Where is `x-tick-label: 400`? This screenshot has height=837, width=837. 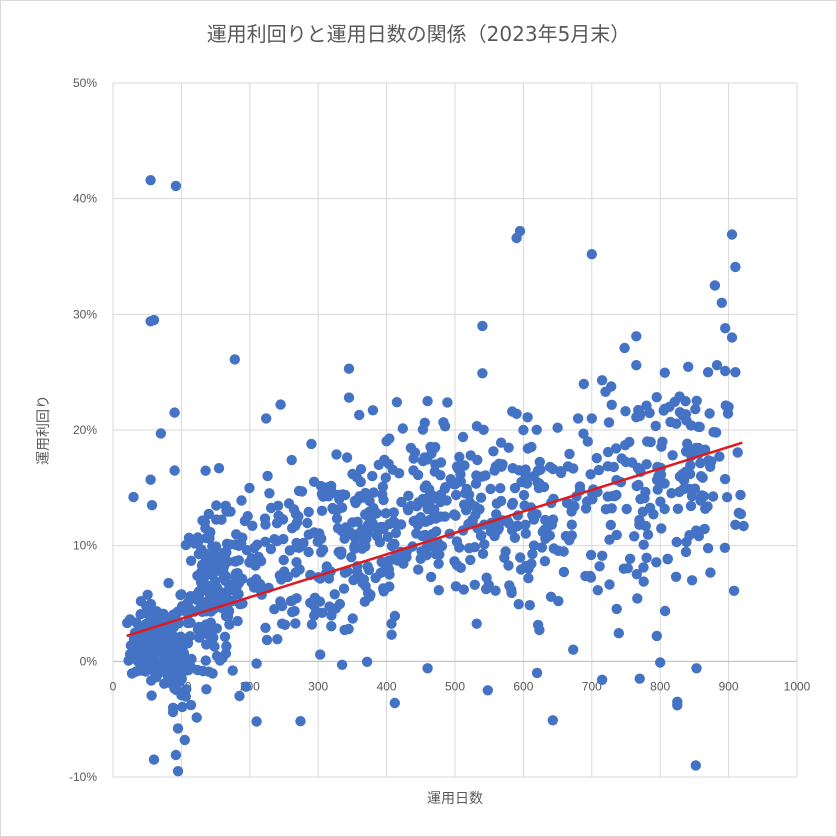
x-tick-label: 400 is located at coordinates (387, 686).